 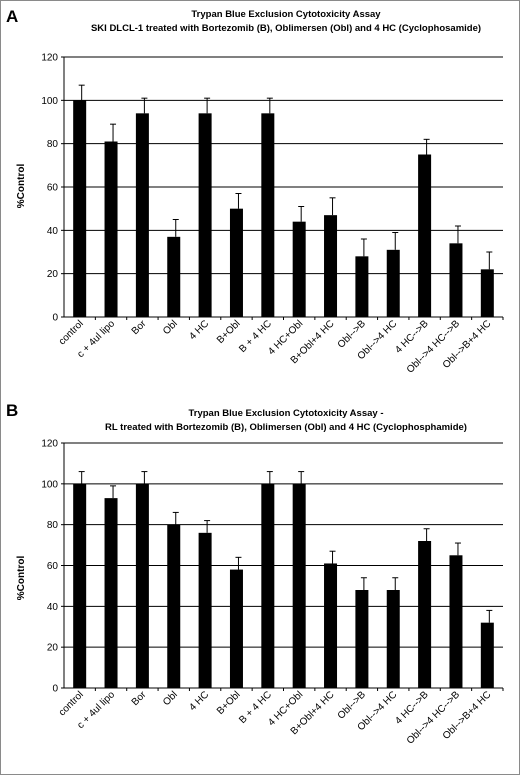 What do you see at coordinates (12, 16) in the screenshot?
I see `panel-a-letter: A` at bounding box center [12, 16].